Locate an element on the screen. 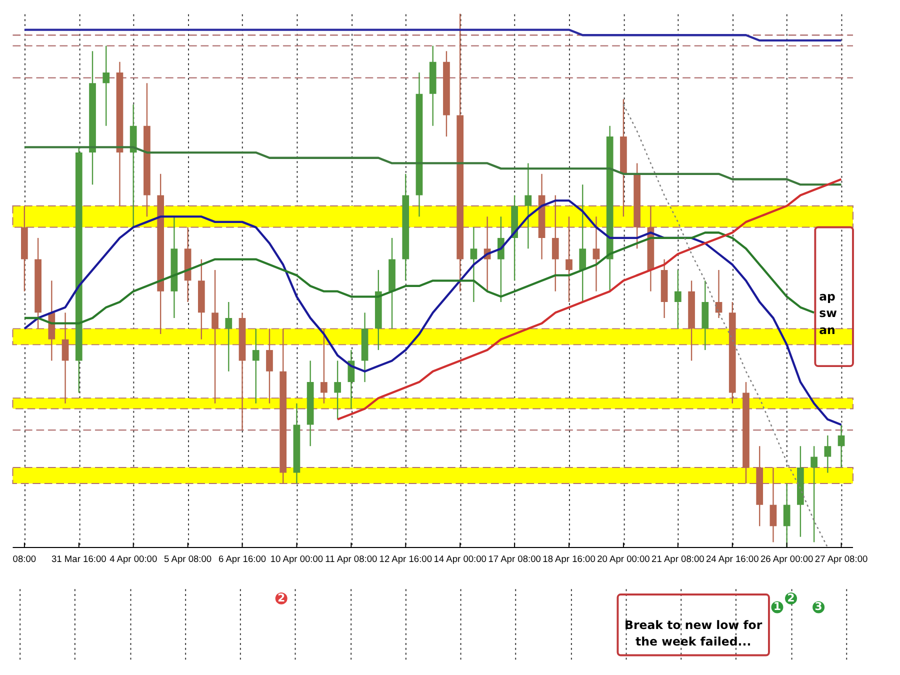 This screenshot has width=900, height=675. x-tick-label: 4 Apr 00:00 is located at coordinates (134, 559).